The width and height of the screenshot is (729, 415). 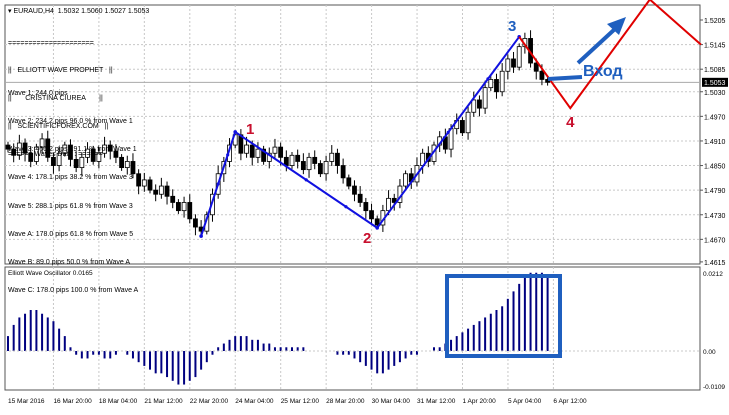 I want to click on price-tick-label: 1.4615, so click(x=715, y=263).